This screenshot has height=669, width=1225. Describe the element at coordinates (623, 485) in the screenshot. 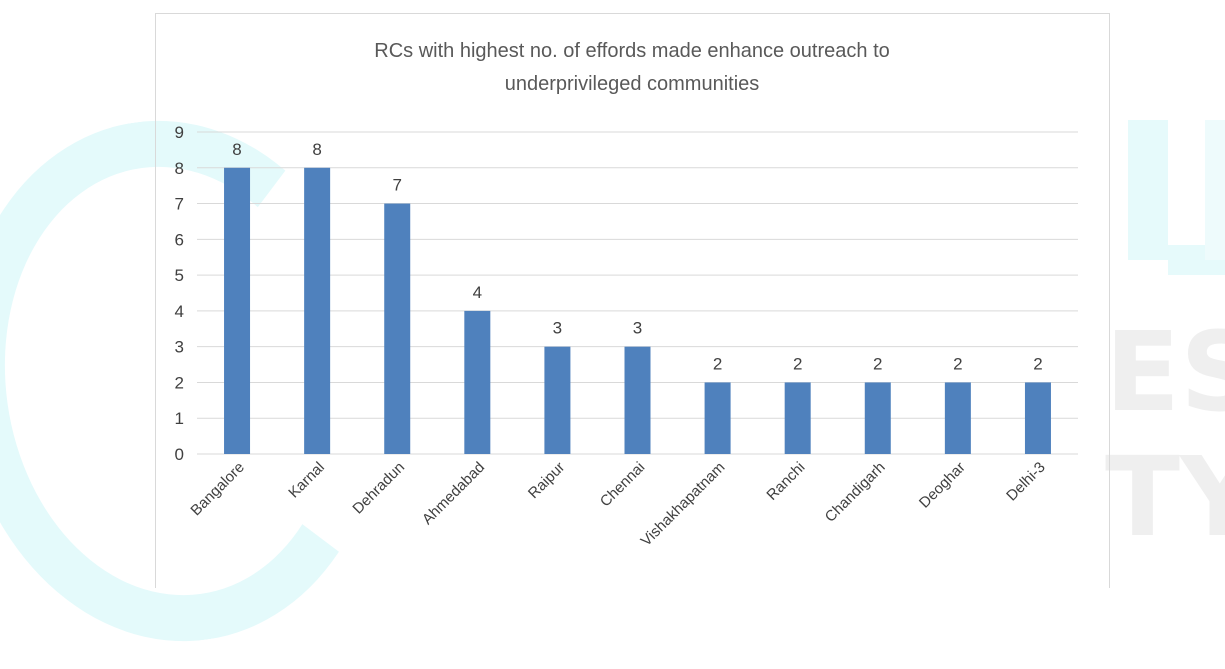

I see `x-tick-label: Chennai` at that location.